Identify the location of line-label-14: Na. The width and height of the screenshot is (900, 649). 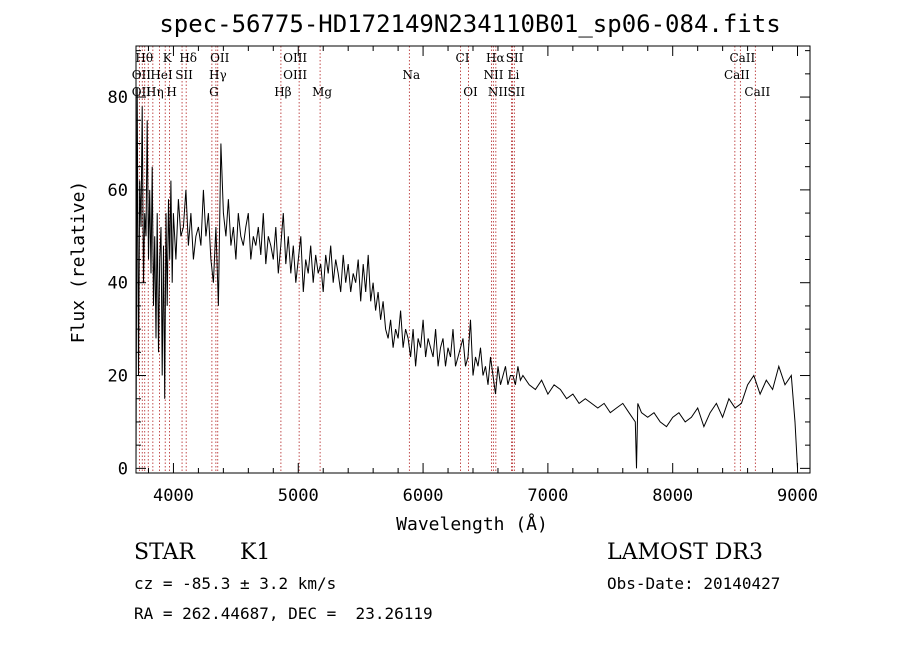
(412, 75).